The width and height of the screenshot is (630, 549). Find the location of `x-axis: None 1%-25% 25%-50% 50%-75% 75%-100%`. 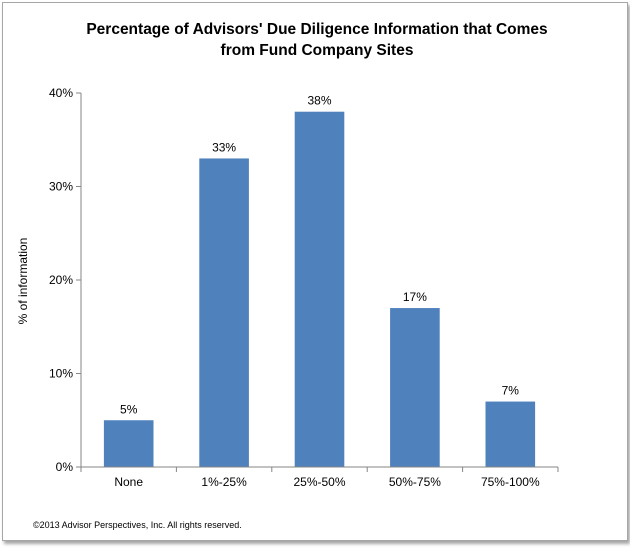

x-axis: None 1%-25% 25%-50% 50%-75% 75%-100% is located at coordinates (319, 477).